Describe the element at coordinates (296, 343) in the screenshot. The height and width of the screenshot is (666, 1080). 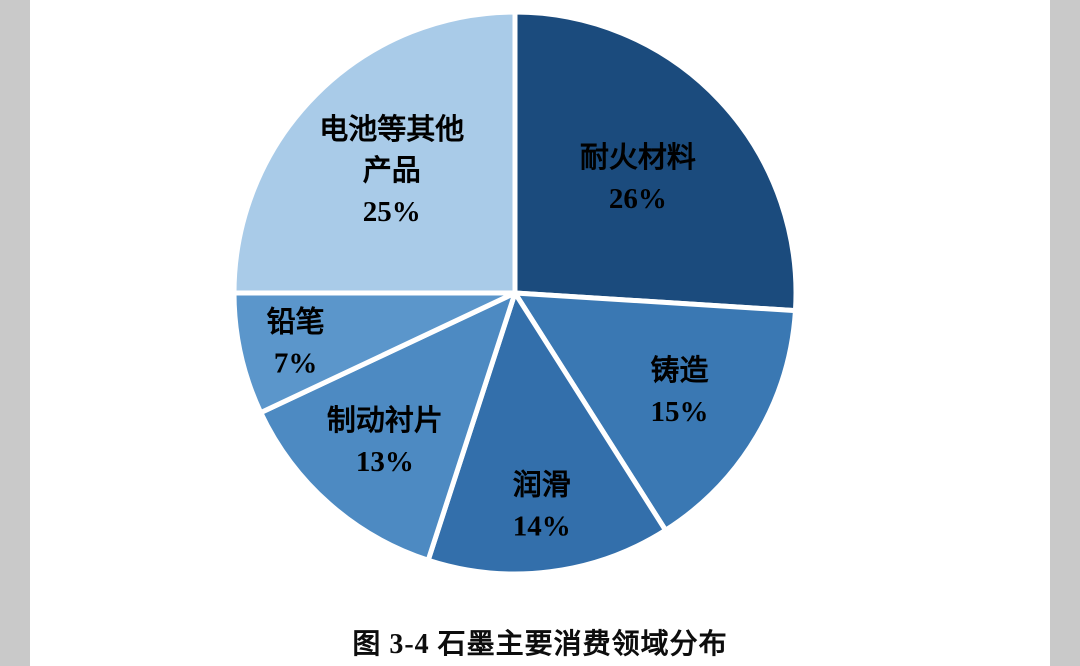
I see `pie-slice-label-4: 铅笔 7%` at that location.